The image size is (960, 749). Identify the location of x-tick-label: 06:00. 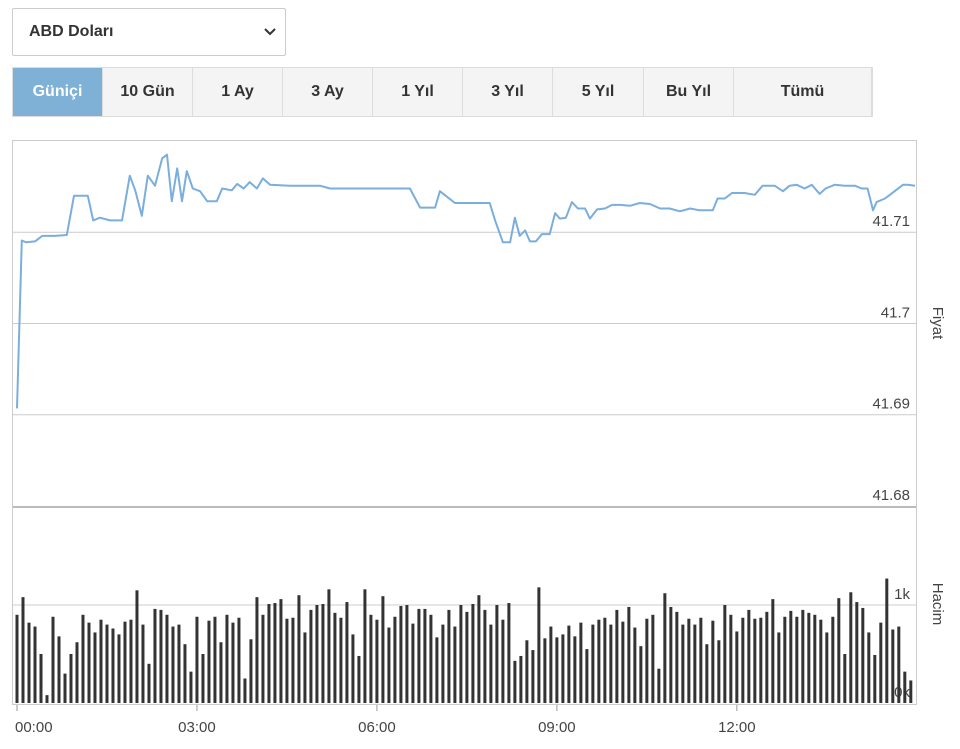
(377, 727).